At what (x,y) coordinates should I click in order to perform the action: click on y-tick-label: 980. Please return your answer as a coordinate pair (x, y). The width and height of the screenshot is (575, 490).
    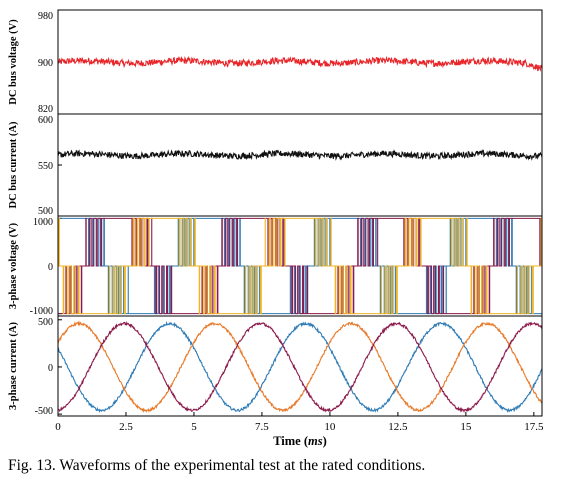
    Looking at the image, I should click on (45, 16).